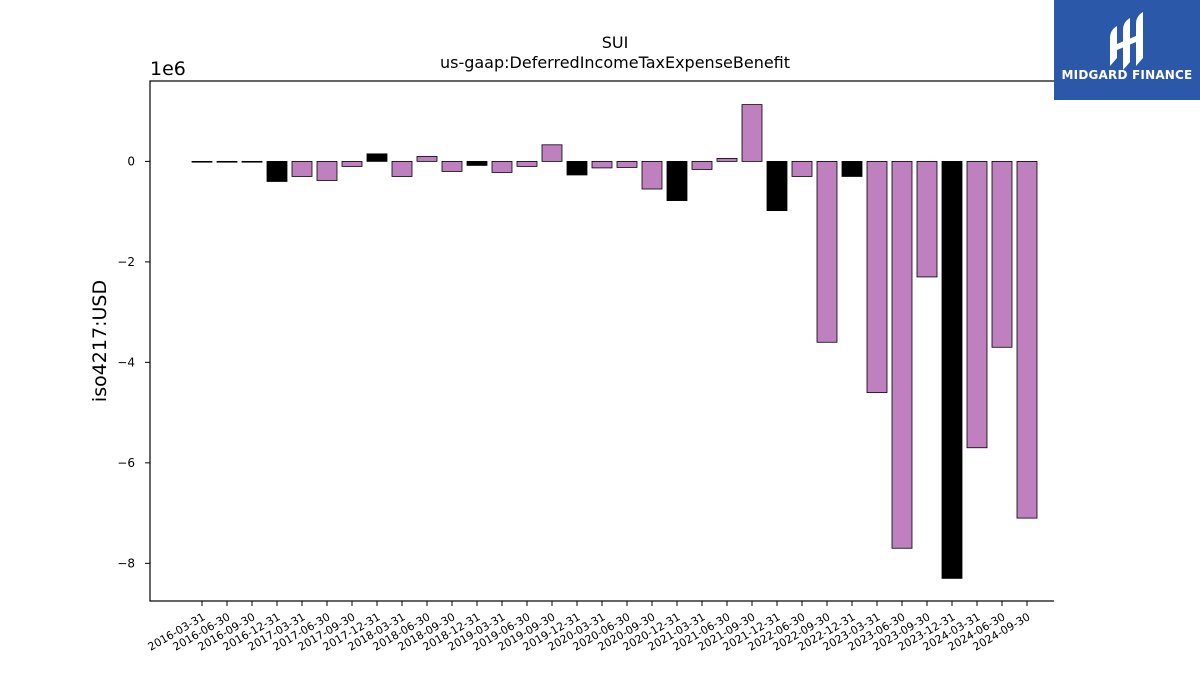 The image size is (1200, 675). Describe the element at coordinates (615, 42) in the screenshot. I see `chart-title: SUI` at that location.